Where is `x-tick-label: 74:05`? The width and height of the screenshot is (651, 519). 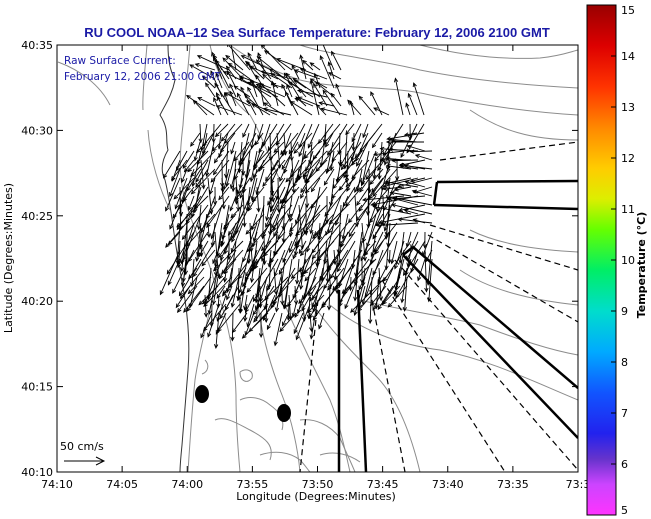
x-tick-label: 74:05 is located at coordinates (122, 484).